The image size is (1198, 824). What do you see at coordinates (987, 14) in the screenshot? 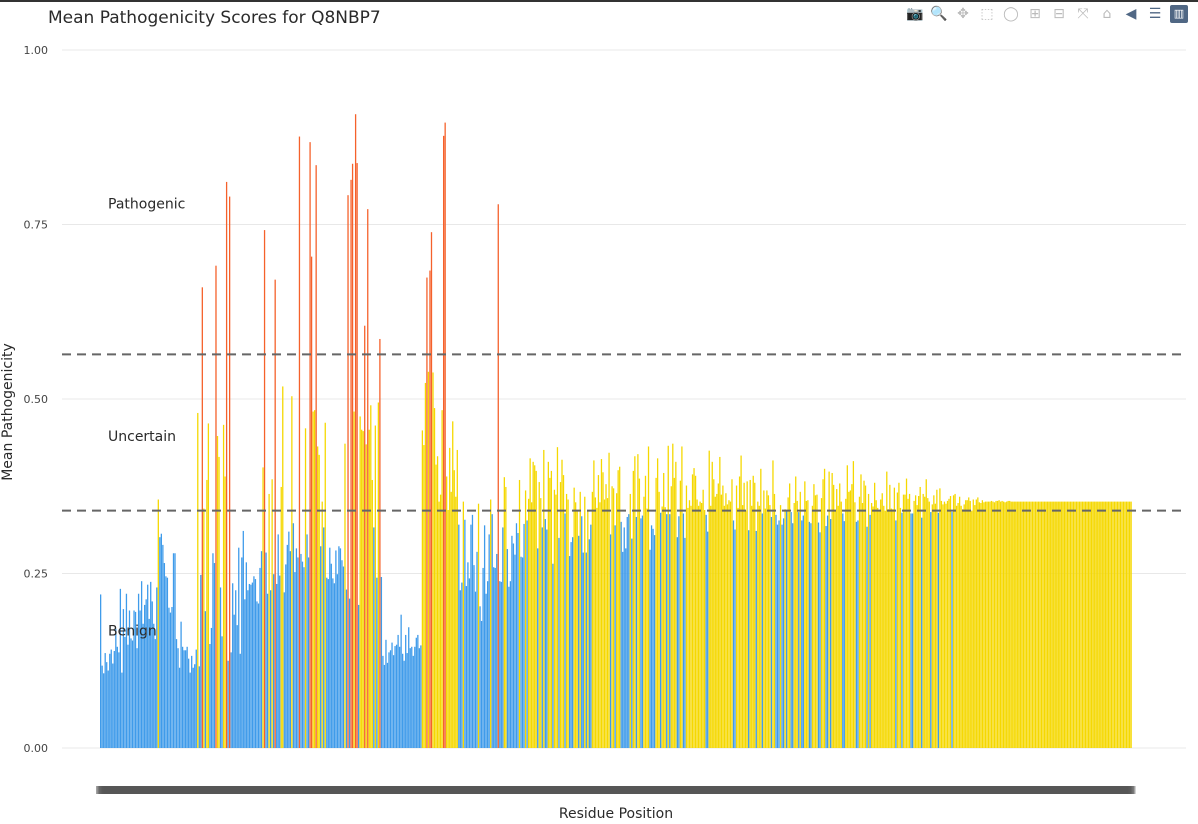
I see `box-select-icon: ⬚` at bounding box center [987, 14].